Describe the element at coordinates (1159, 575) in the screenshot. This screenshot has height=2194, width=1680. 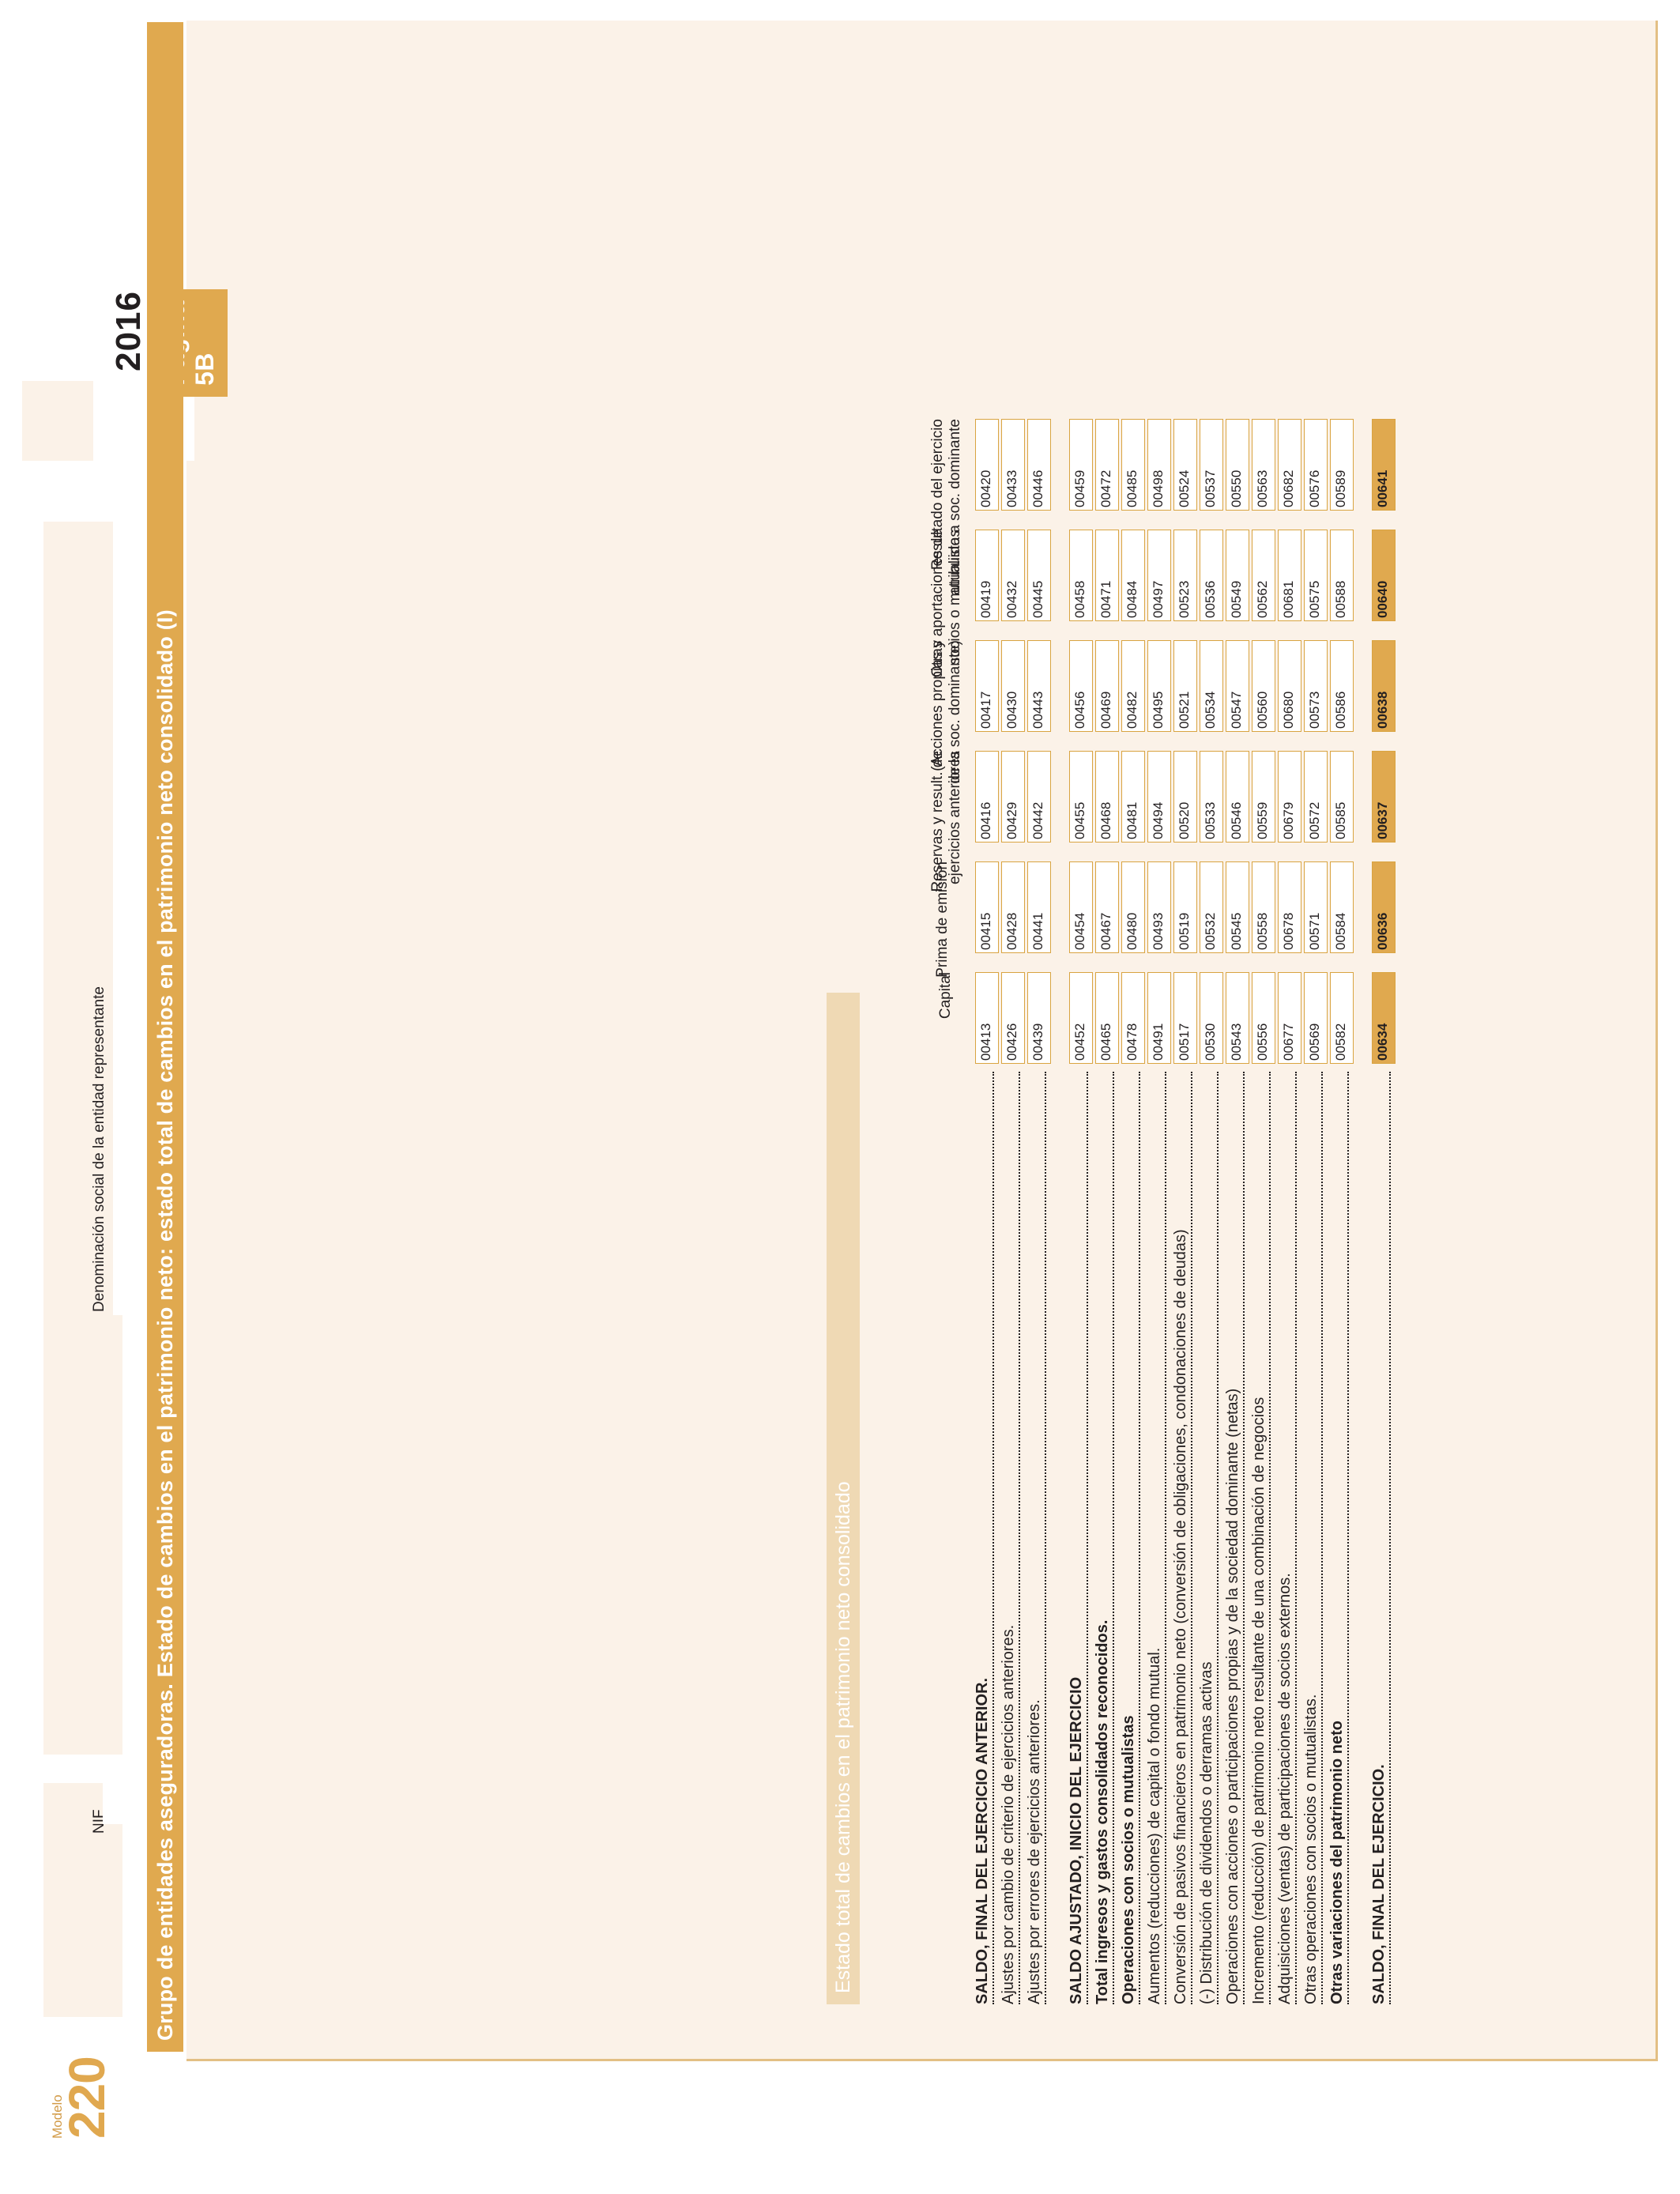
I see `code-cell-00497: 00497` at that location.